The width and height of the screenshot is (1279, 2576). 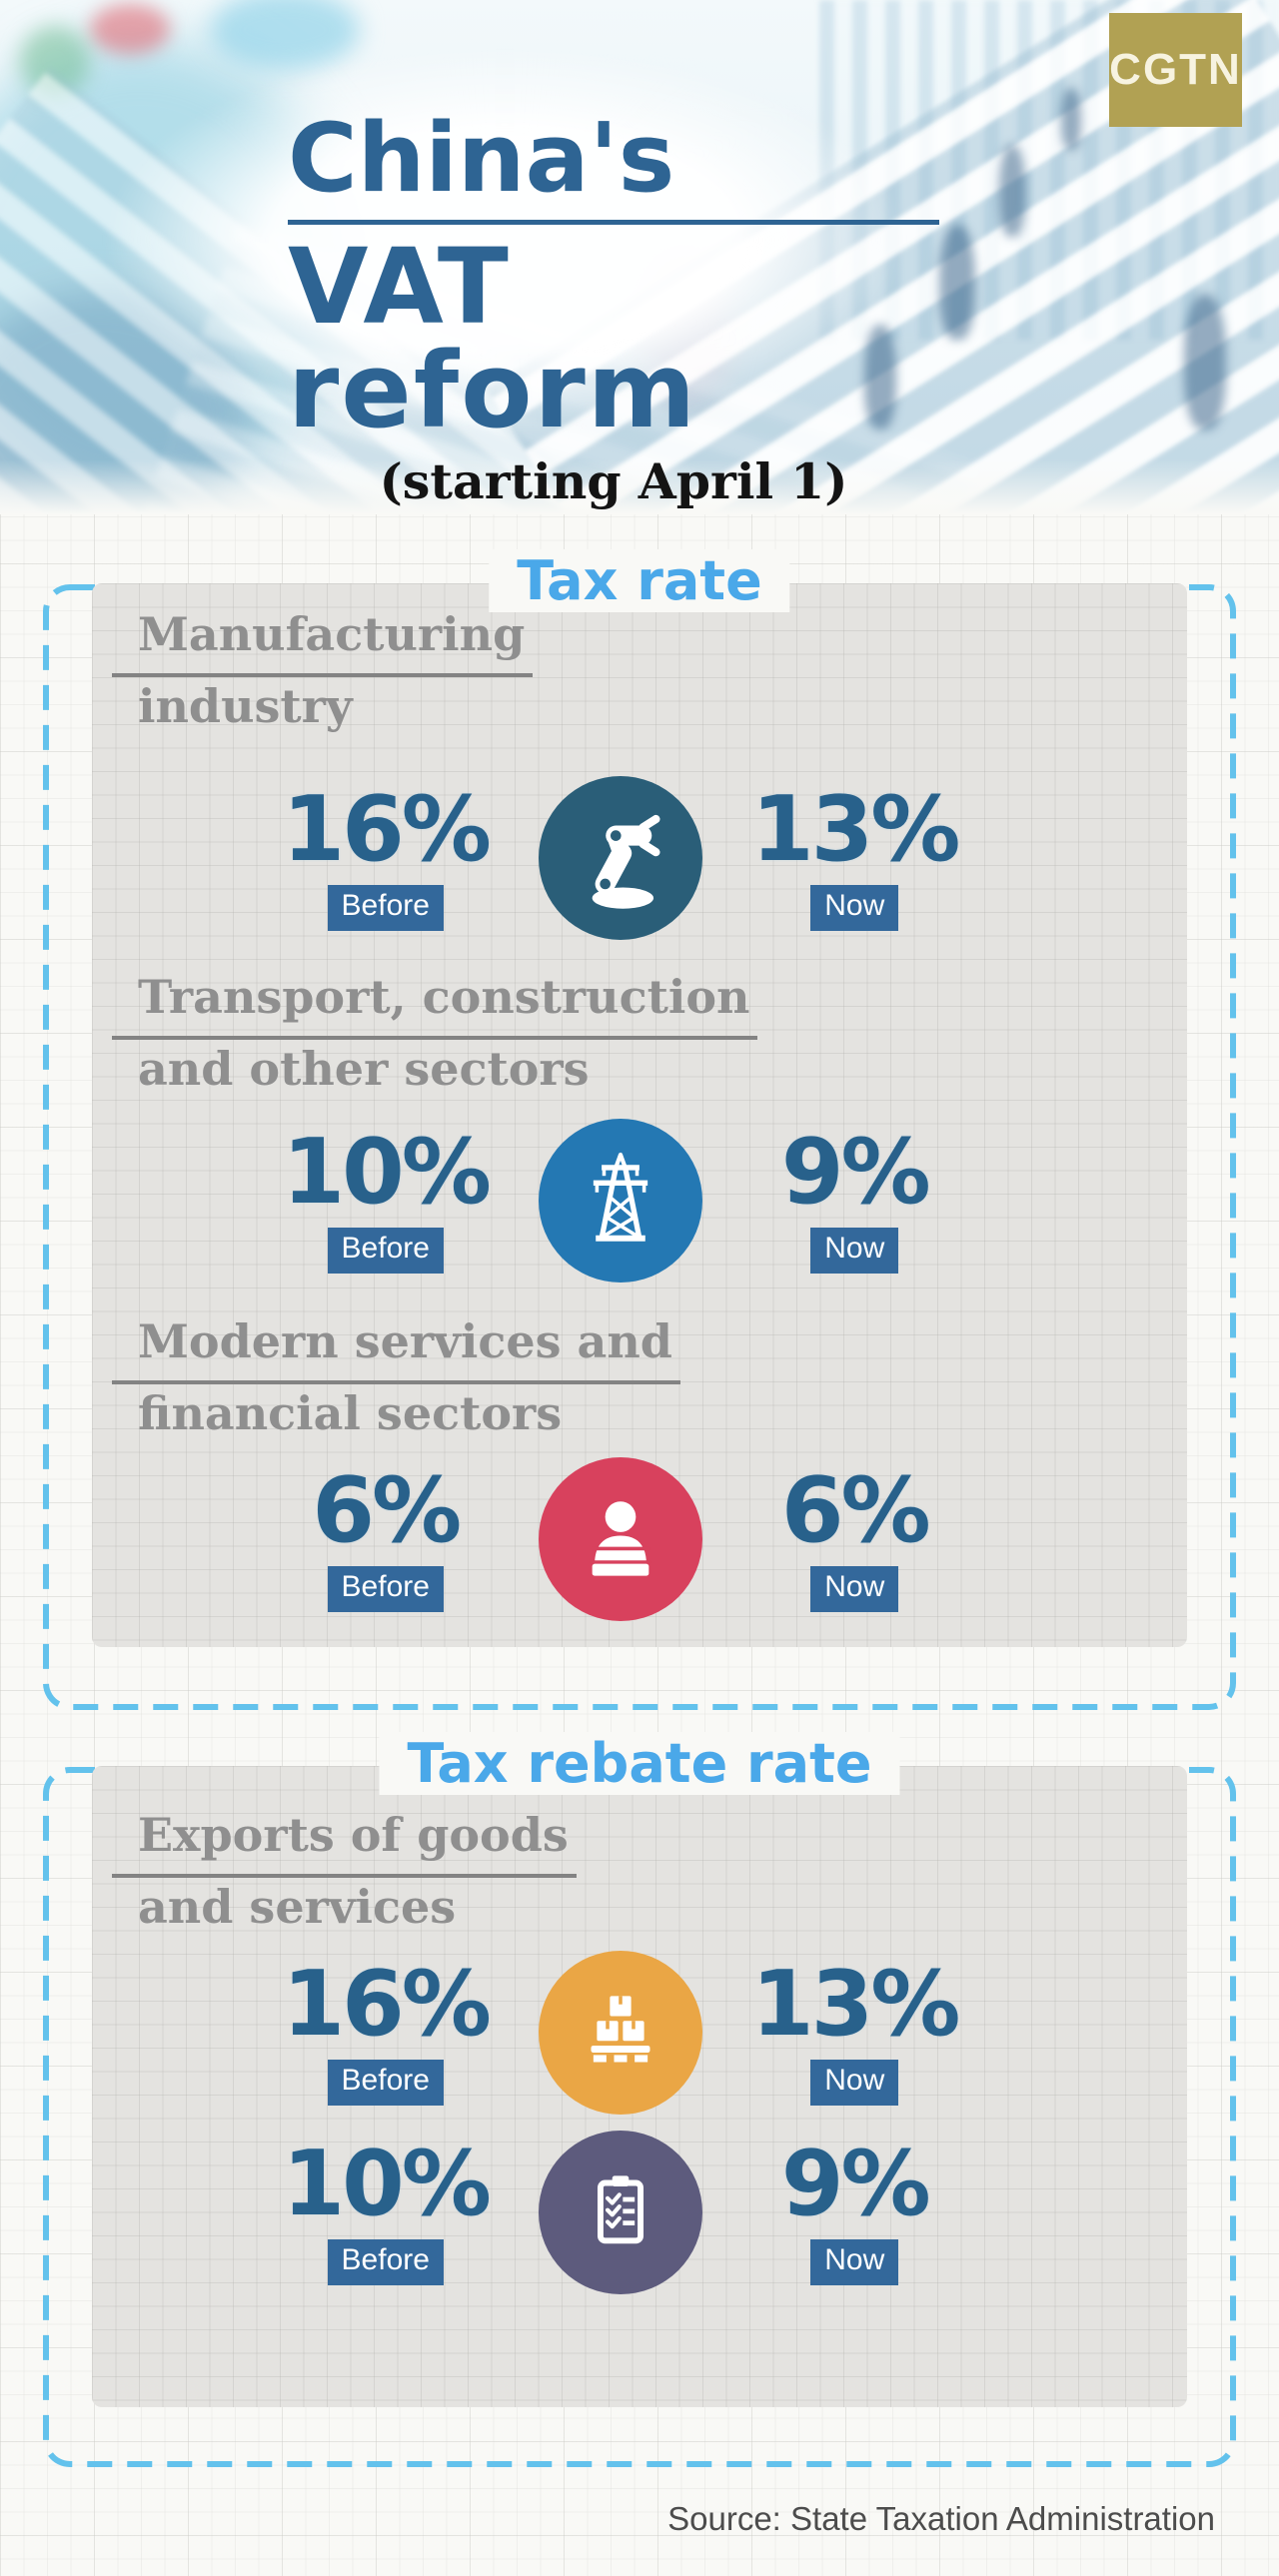 What do you see at coordinates (639, 581) in the screenshot?
I see `section-title: Tax rate` at bounding box center [639, 581].